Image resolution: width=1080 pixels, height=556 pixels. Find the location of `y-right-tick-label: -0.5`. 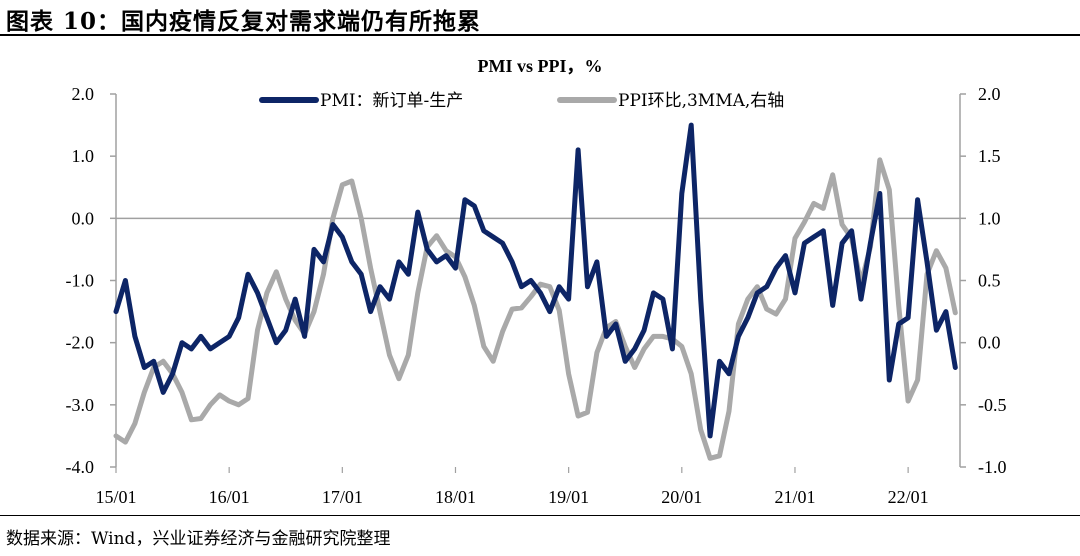

y-right-tick-label: -0.5 is located at coordinates (992, 405).